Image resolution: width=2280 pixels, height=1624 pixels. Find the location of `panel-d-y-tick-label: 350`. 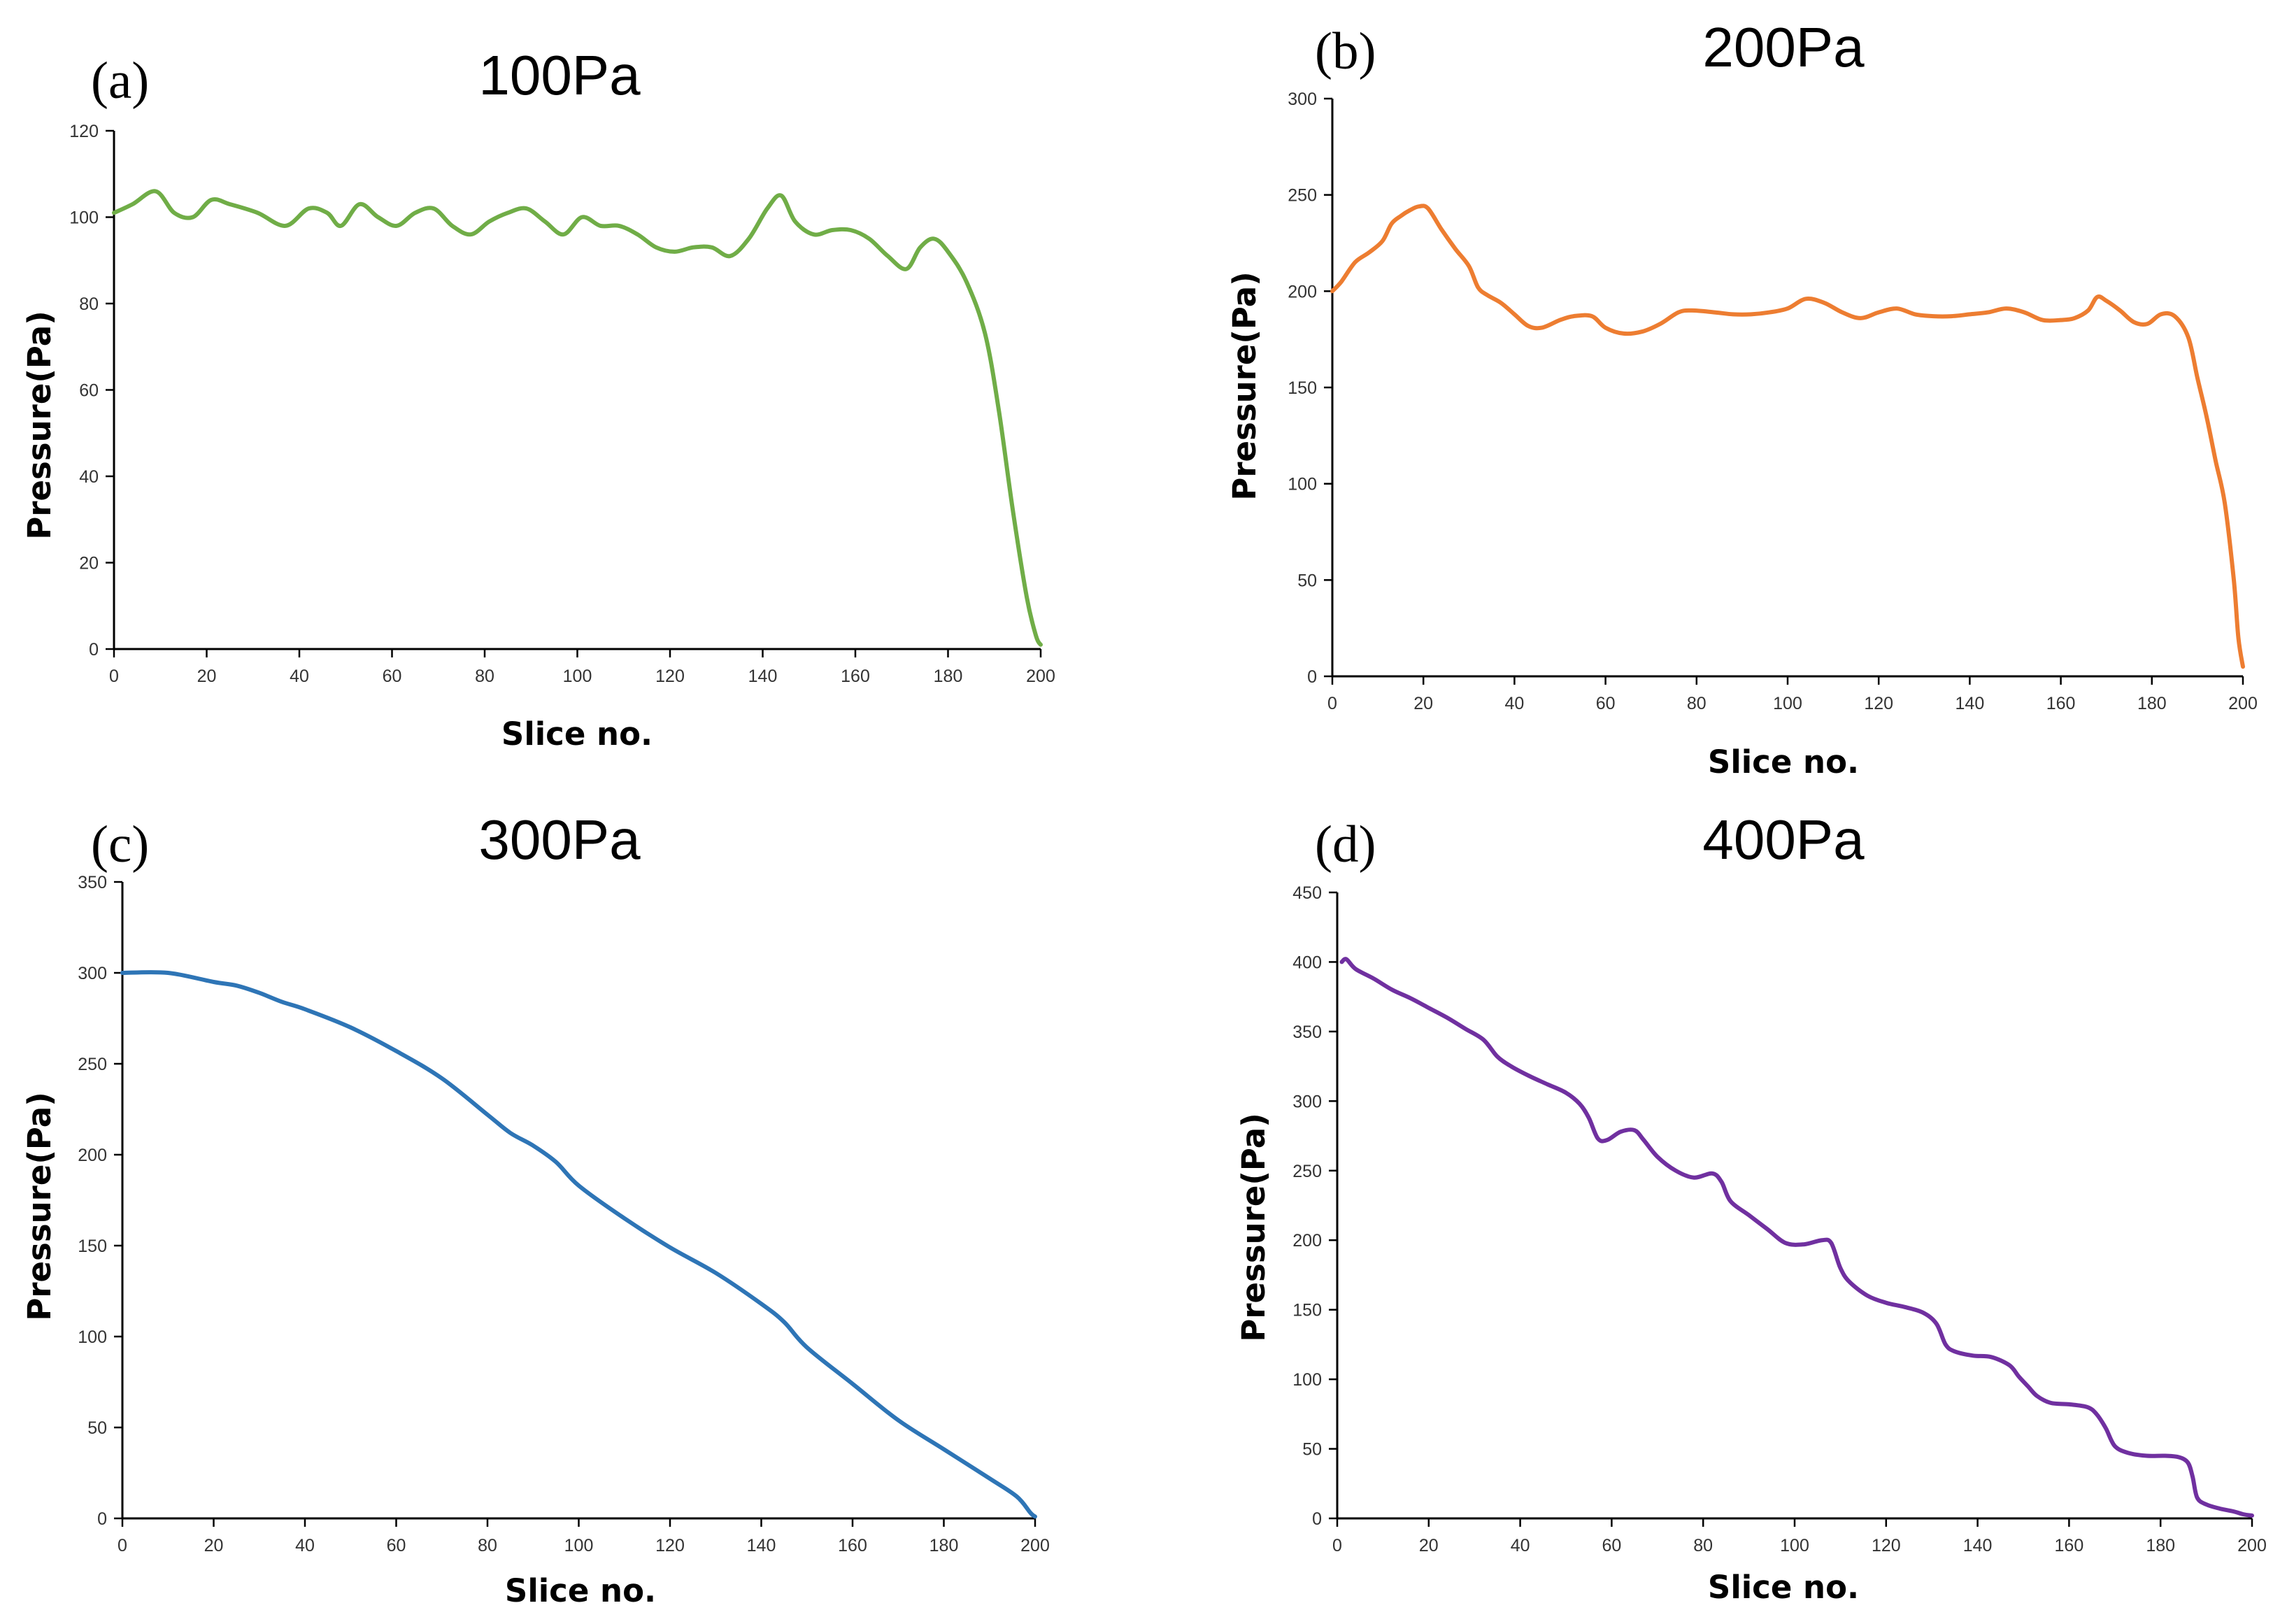

panel-d-y-tick-label: 350 is located at coordinates (1307, 1032).